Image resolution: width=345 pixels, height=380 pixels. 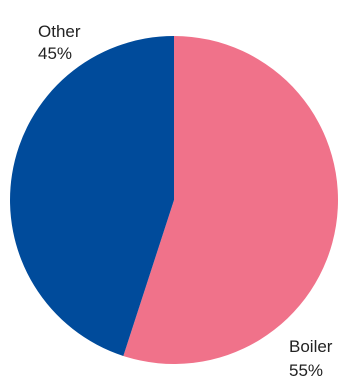 What do you see at coordinates (59, 31) in the screenshot?
I see `slice-label-other: Other` at bounding box center [59, 31].